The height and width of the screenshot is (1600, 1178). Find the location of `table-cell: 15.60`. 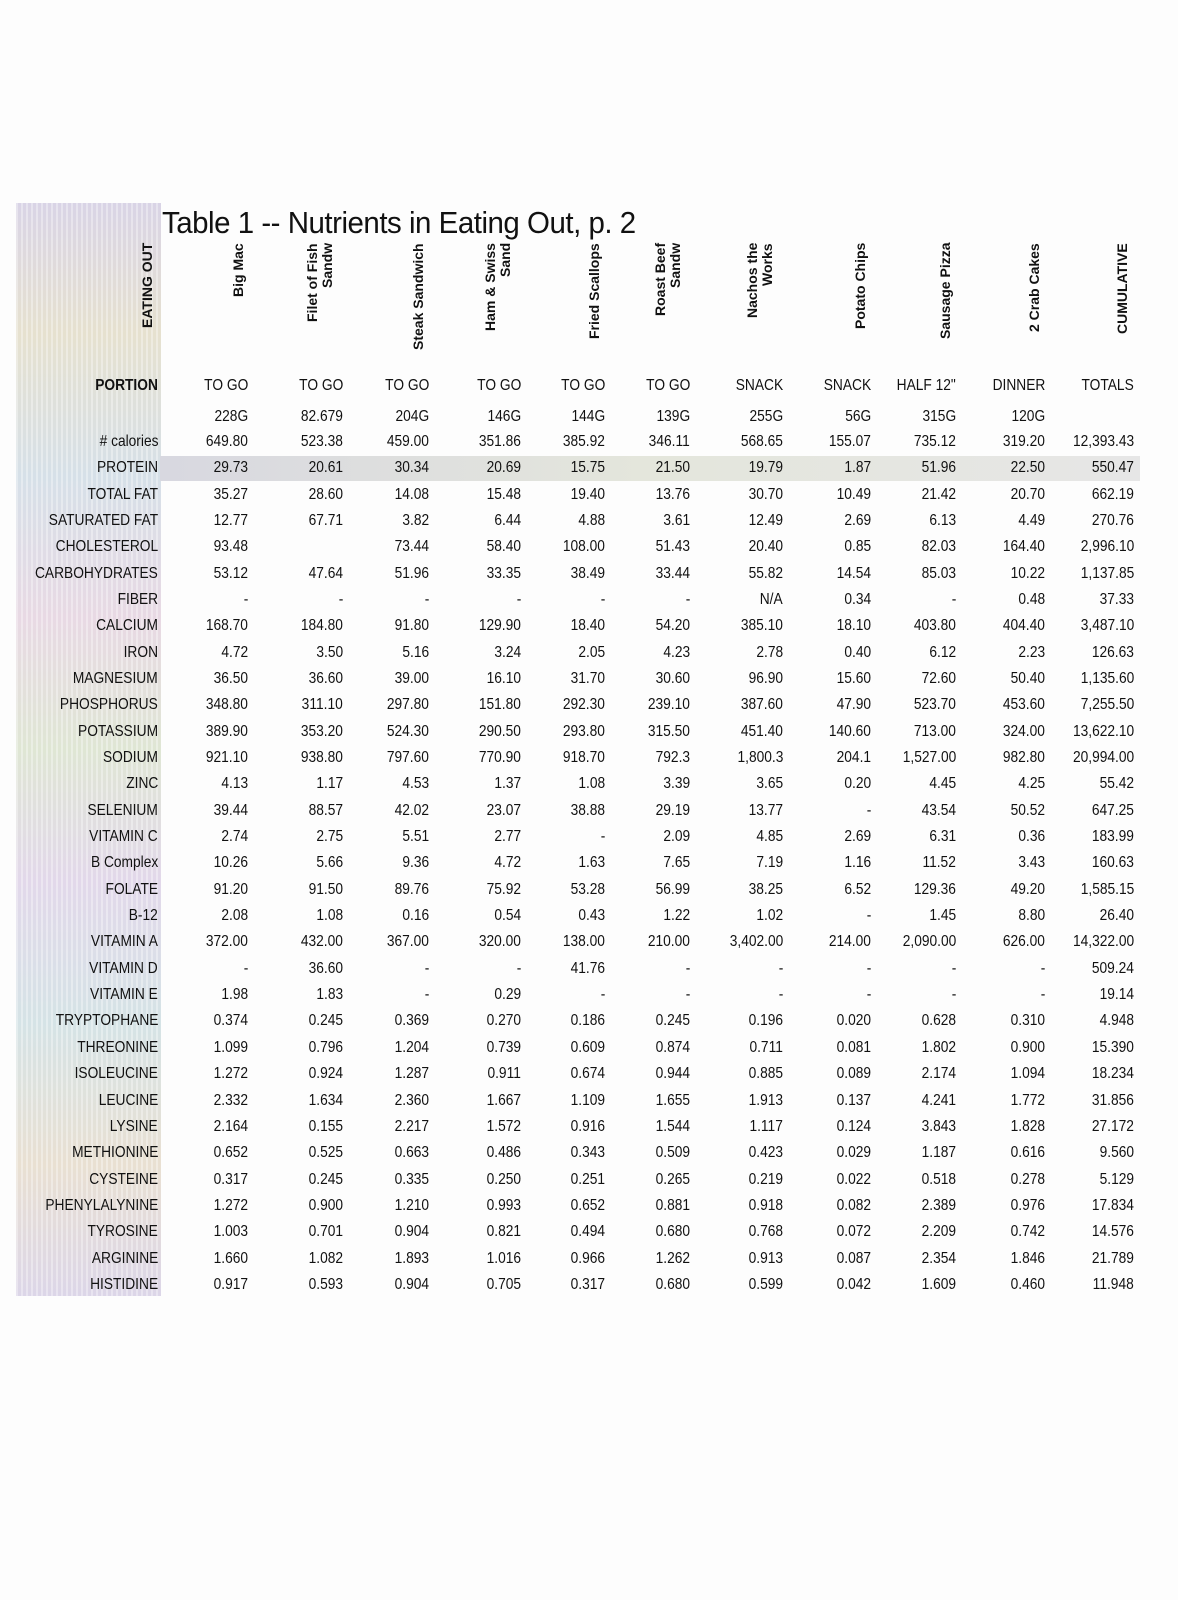

table-cell: 15.60 is located at coordinates (853, 679).